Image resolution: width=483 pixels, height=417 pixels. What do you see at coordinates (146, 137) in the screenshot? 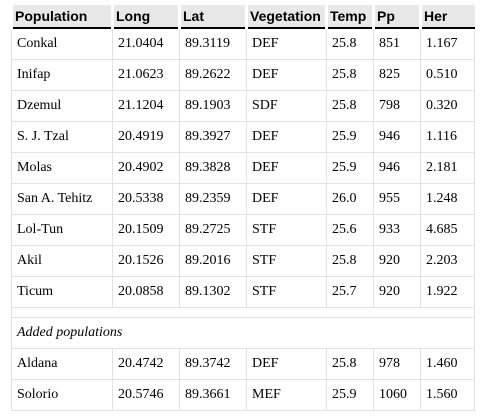
I see `table-cell: 20.4919` at bounding box center [146, 137].